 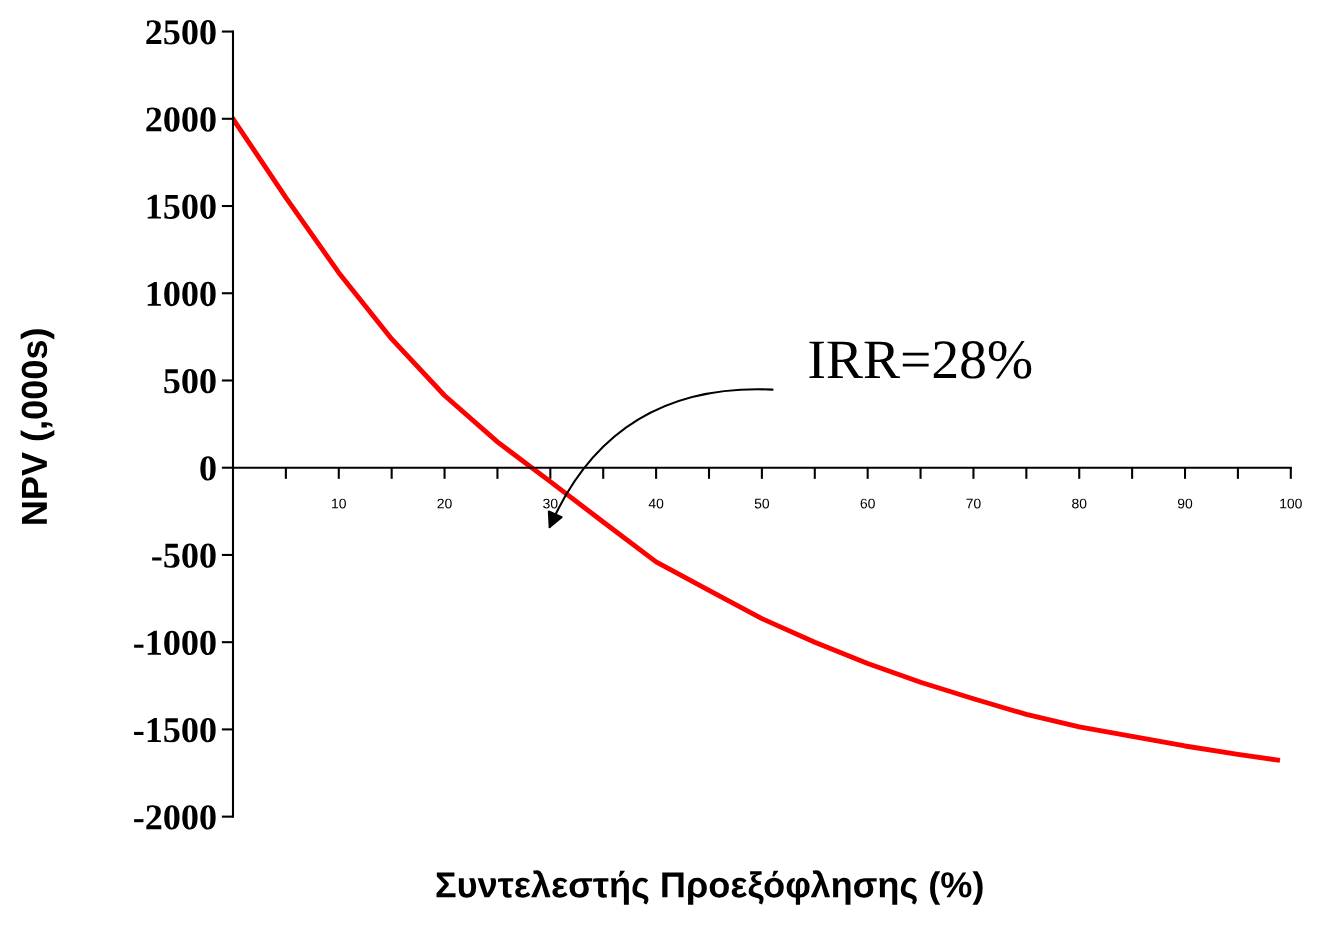 I want to click on y-tick-label: -500, so click(x=184, y=555).